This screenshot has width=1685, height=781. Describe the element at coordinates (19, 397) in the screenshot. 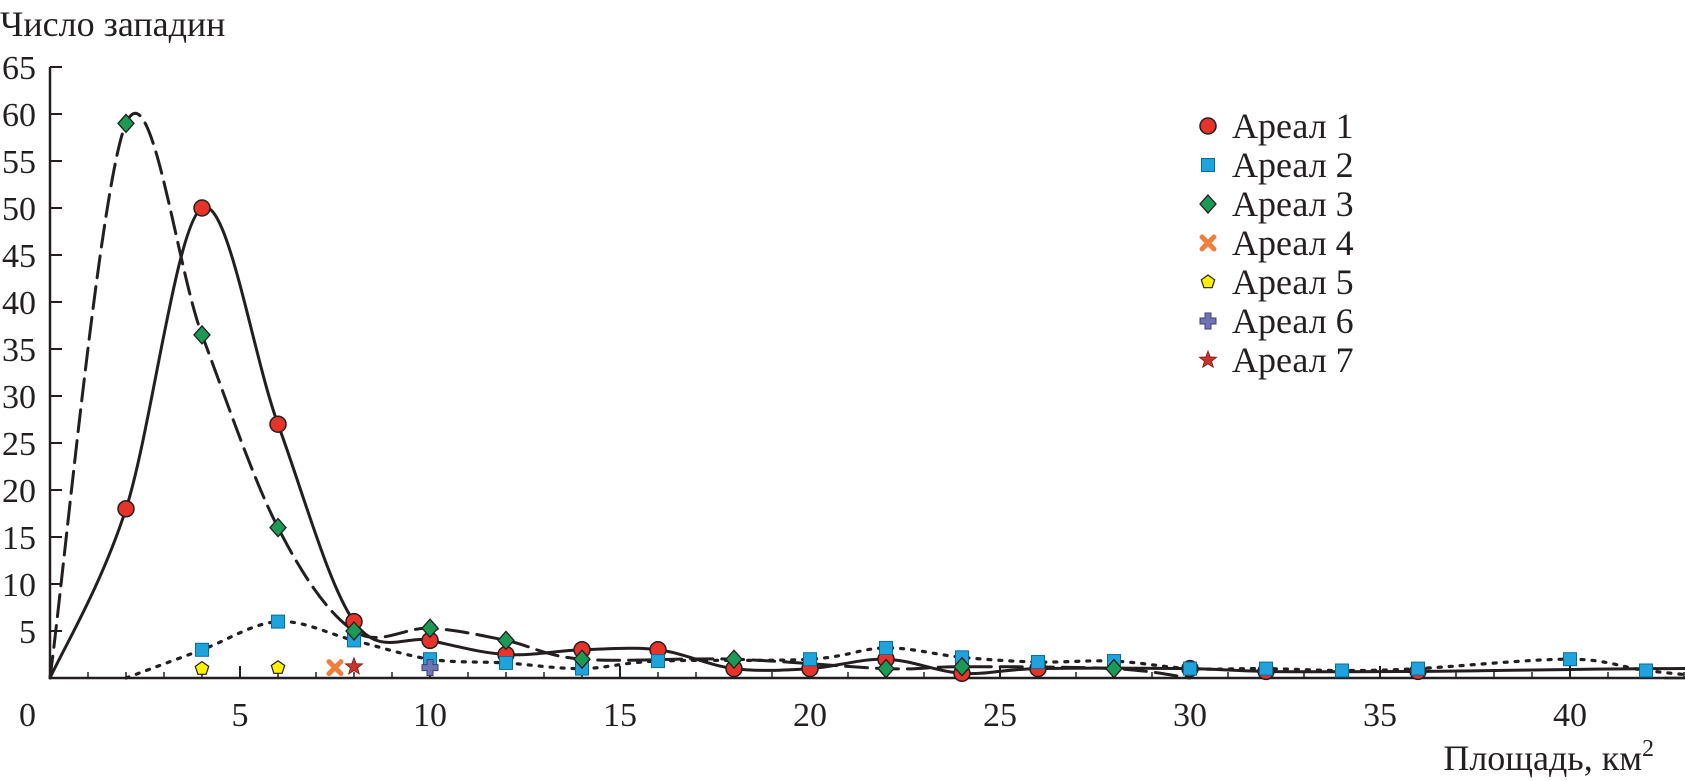

I see `y-tick-label: 30` at that location.